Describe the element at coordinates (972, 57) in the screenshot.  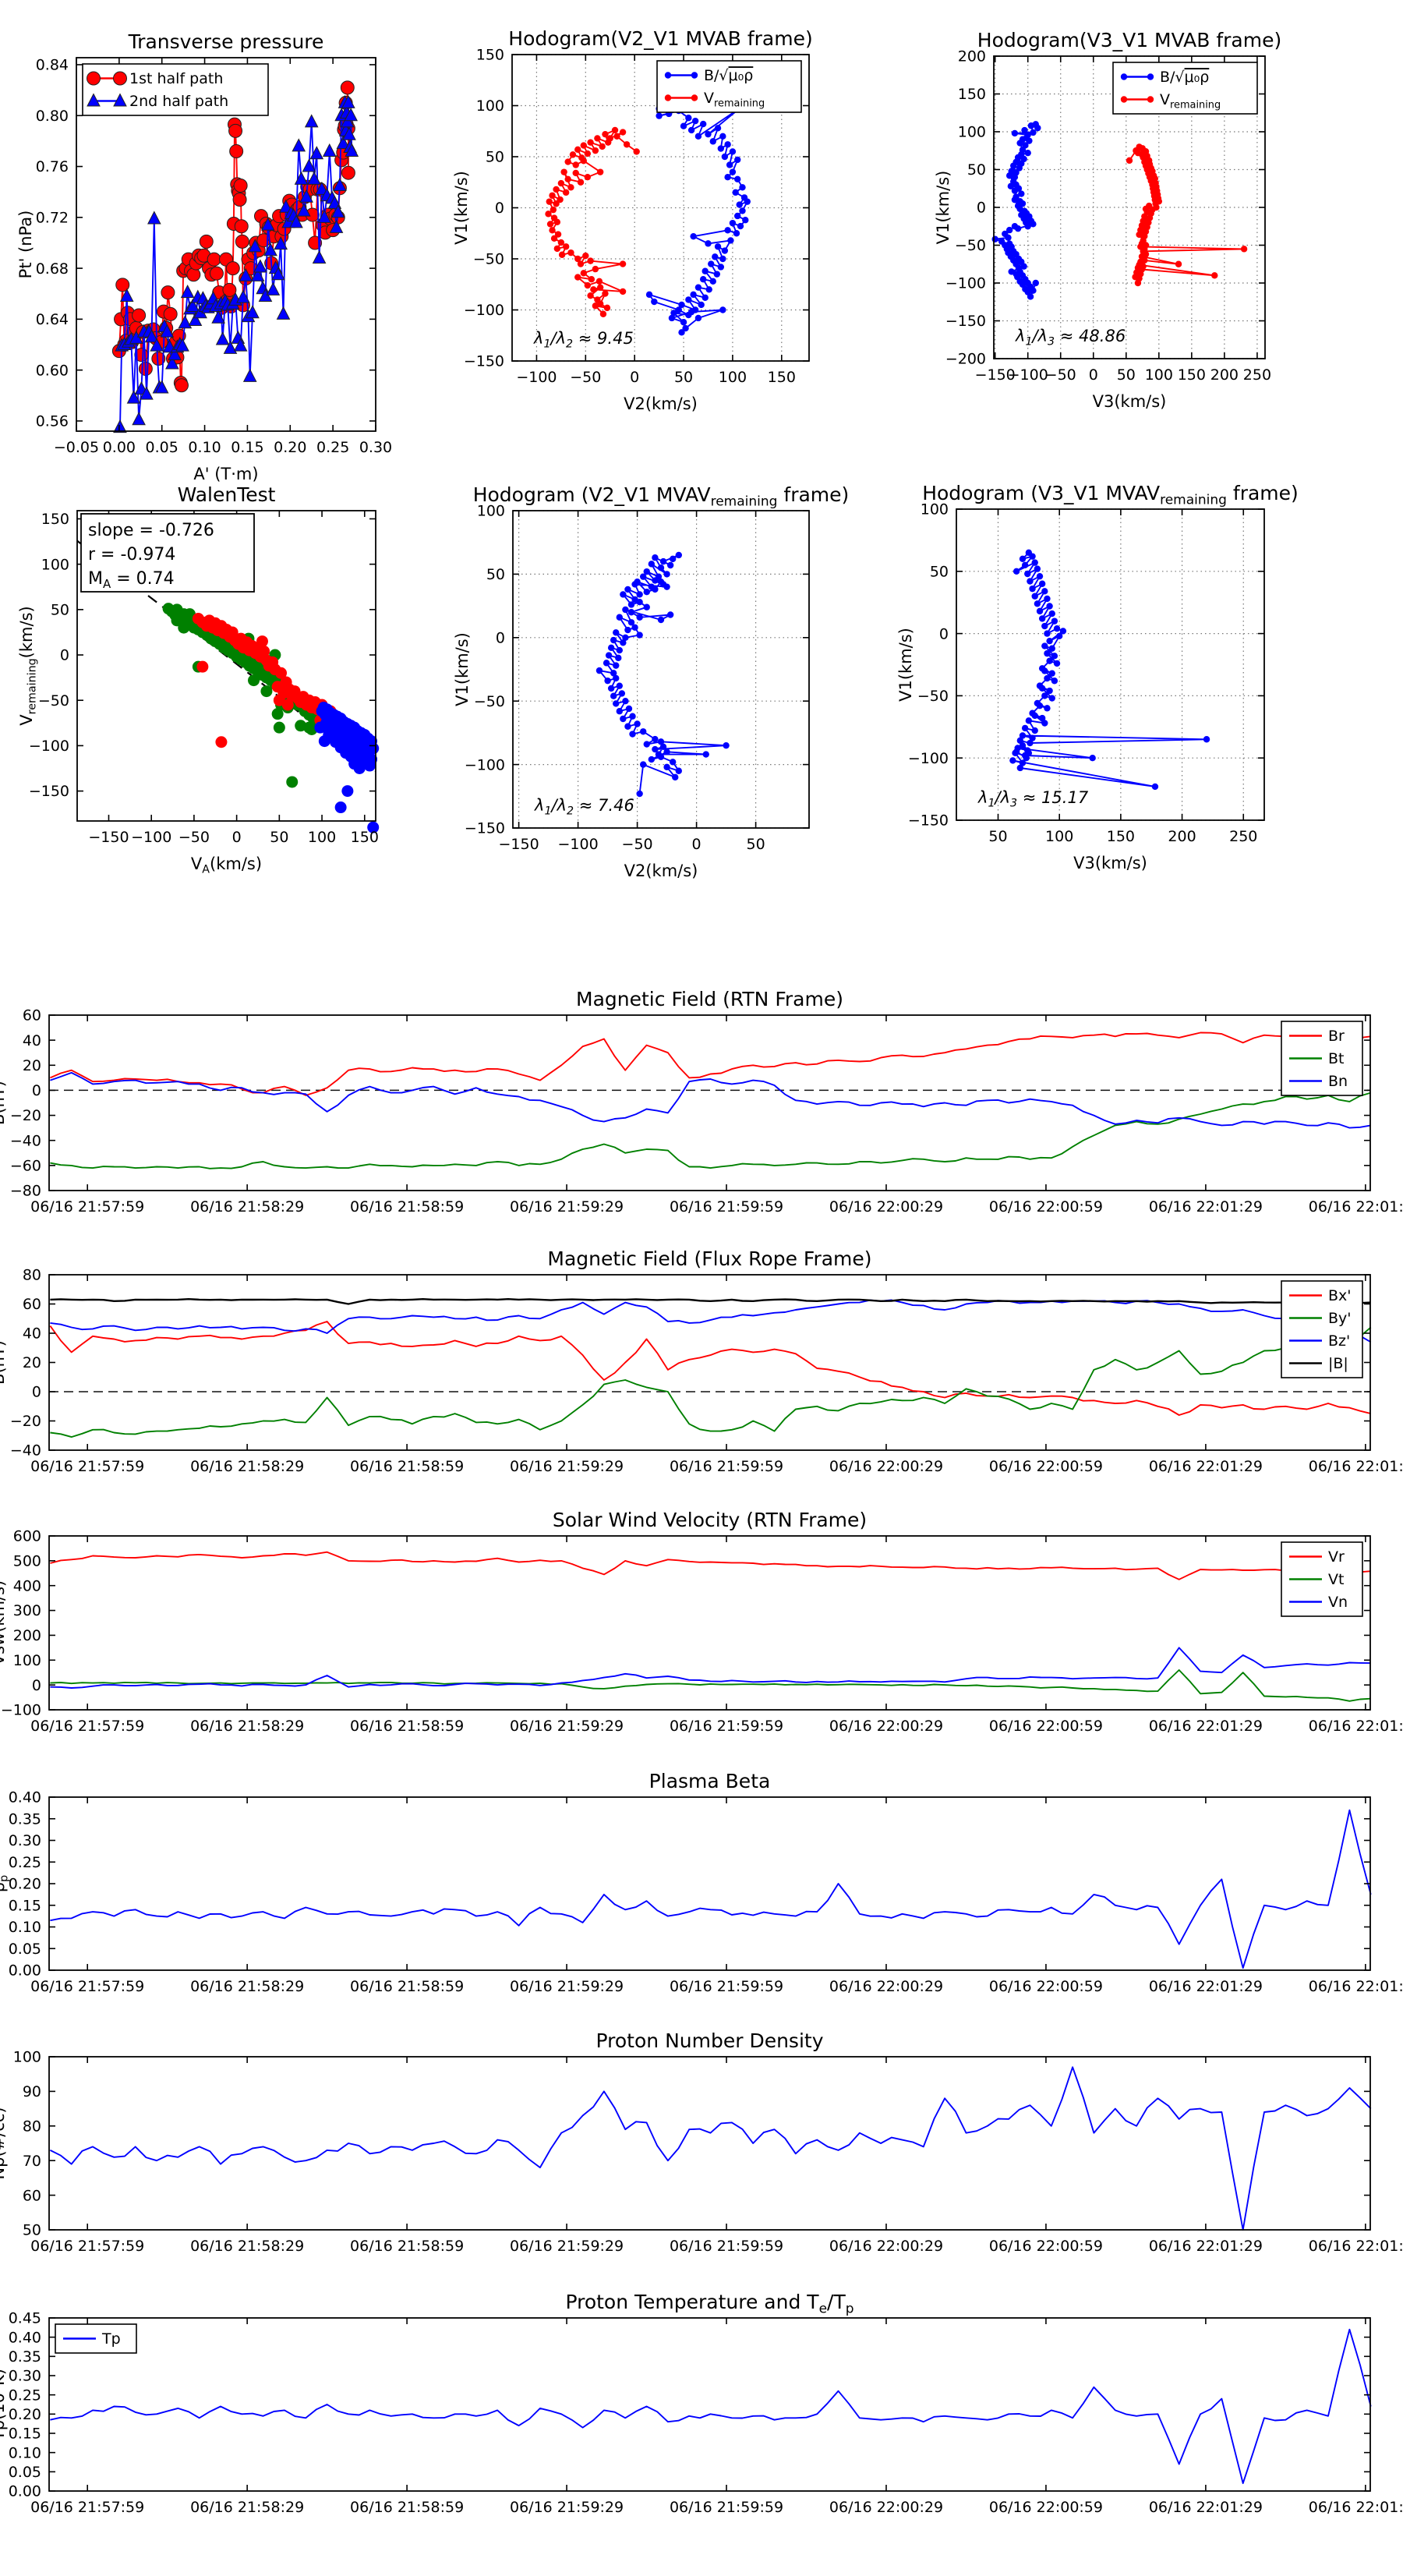
I see `y-tick-label: 200` at that location.